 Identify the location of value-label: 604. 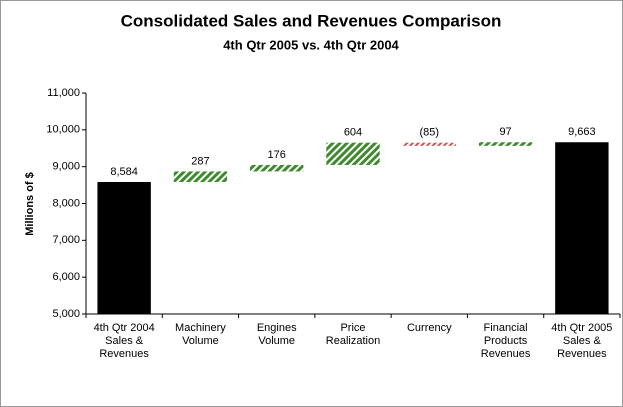
(353, 133).